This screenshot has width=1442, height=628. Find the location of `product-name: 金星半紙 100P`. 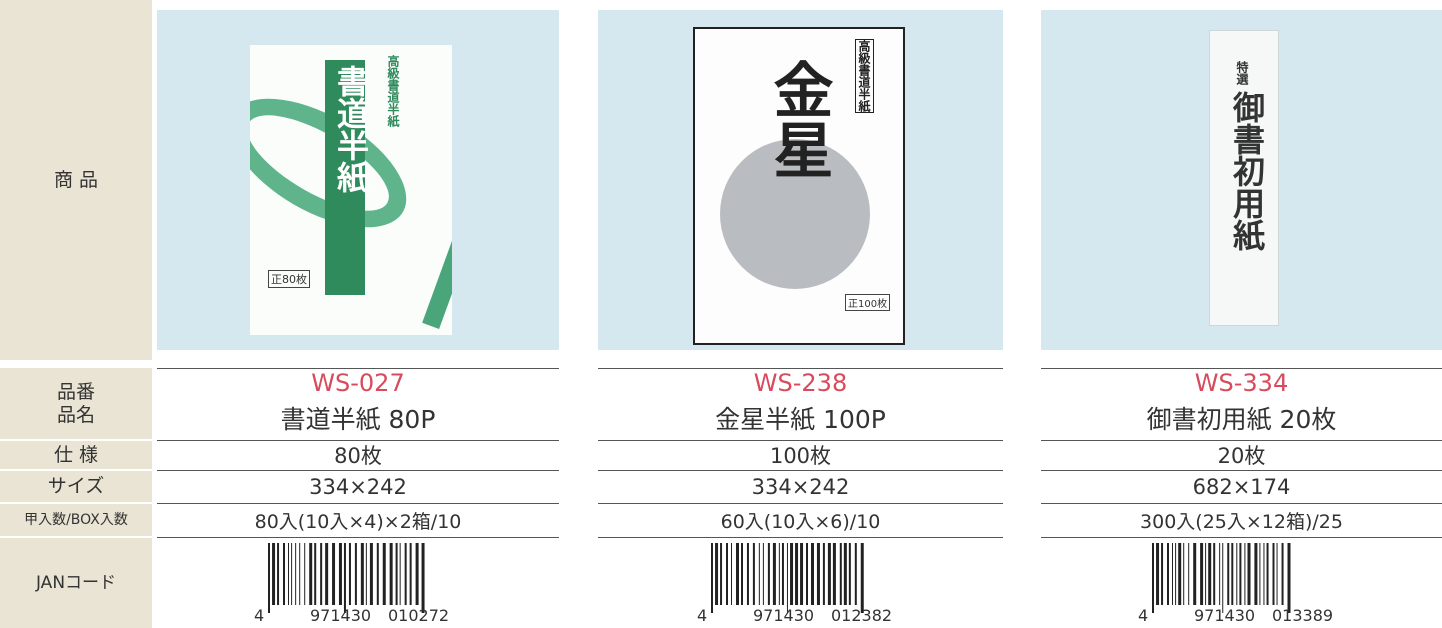

product-name: 金星半紙 100P is located at coordinates (800, 419).